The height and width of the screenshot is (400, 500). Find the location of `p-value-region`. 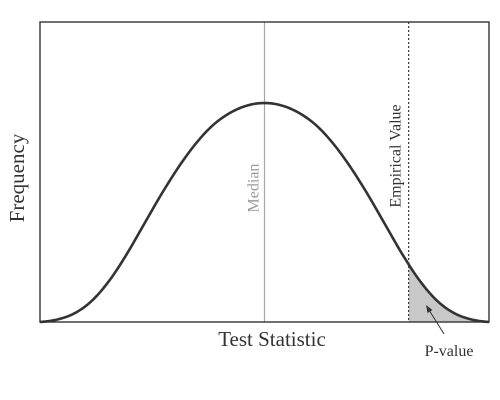

p-value-region is located at coordinates (448, 293).